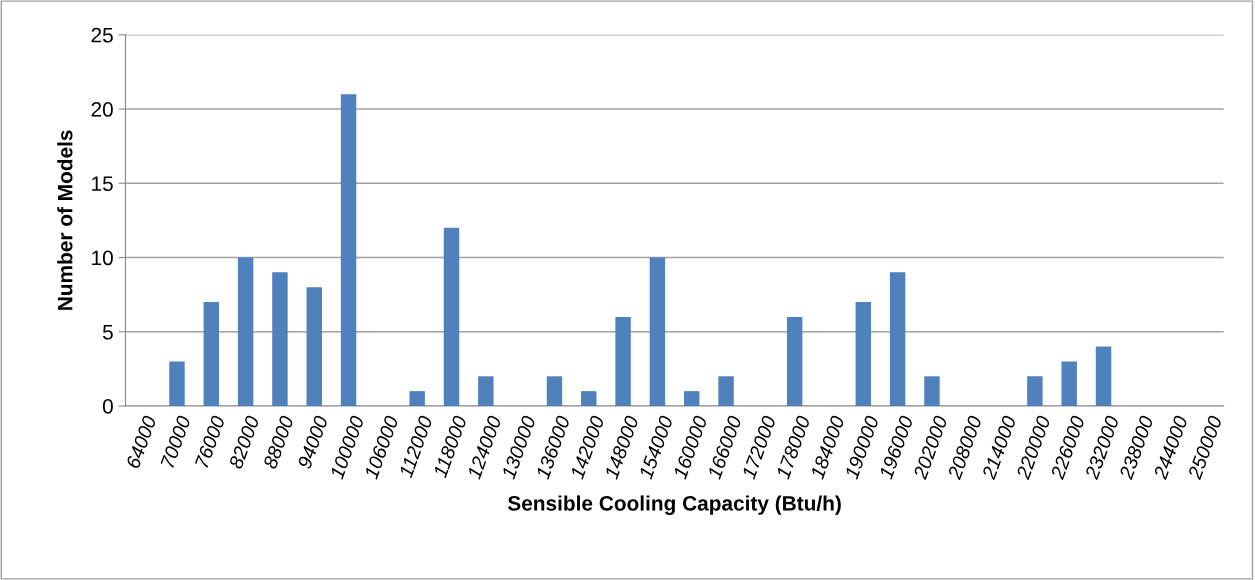 This screenshot has width=1255, height=580. Describe the element at coordinates (1136, 447) in the screenshot. I see `x-tick-label: 238000` at that location.